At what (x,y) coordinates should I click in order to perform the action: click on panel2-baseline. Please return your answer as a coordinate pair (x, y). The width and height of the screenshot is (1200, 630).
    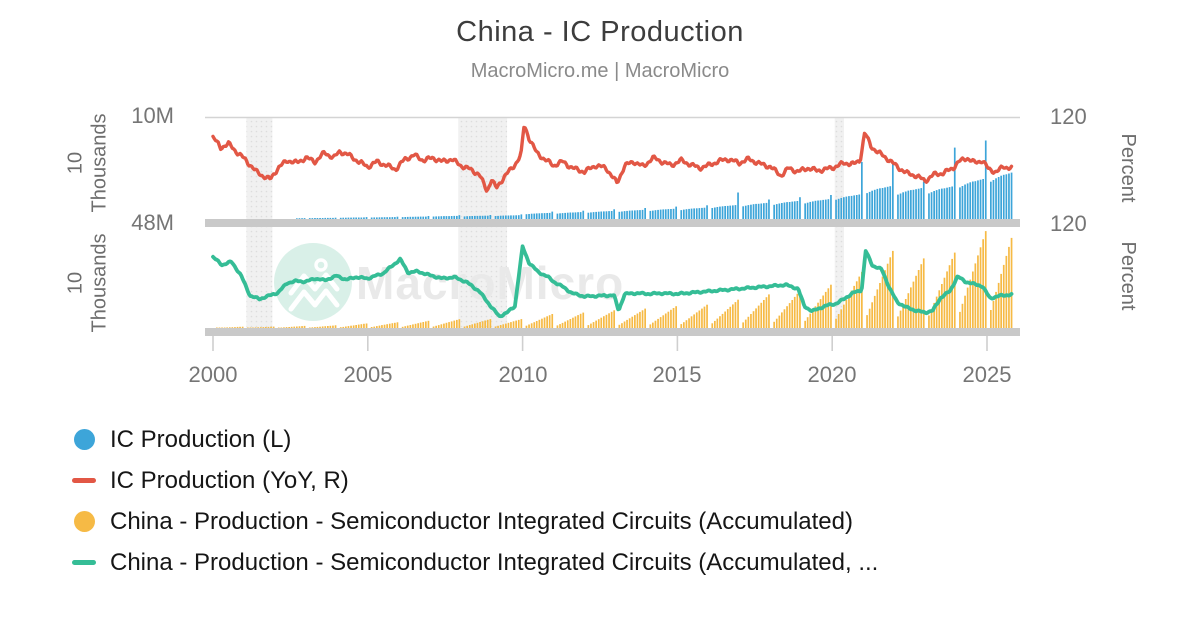
    Looking at the image, I should click on (612, 332).